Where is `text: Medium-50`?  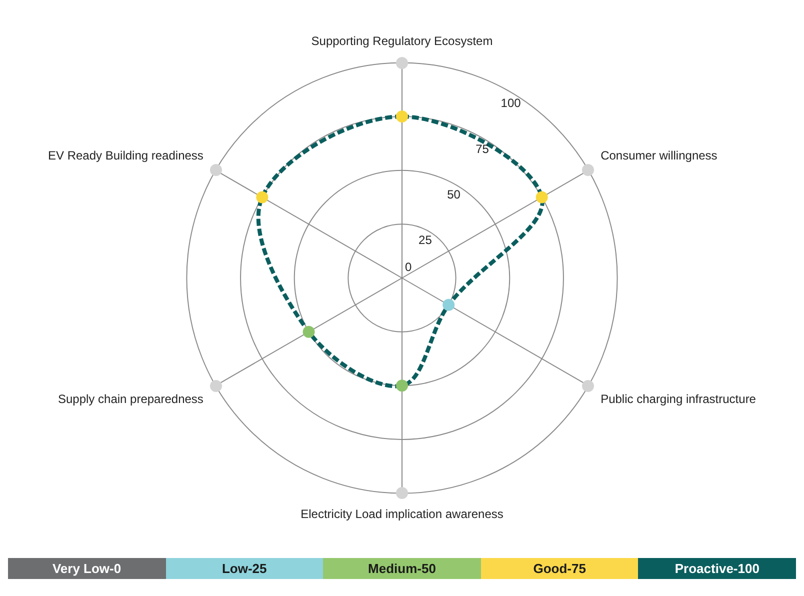
text: Medium-50 is located at coordinates (402, 568).